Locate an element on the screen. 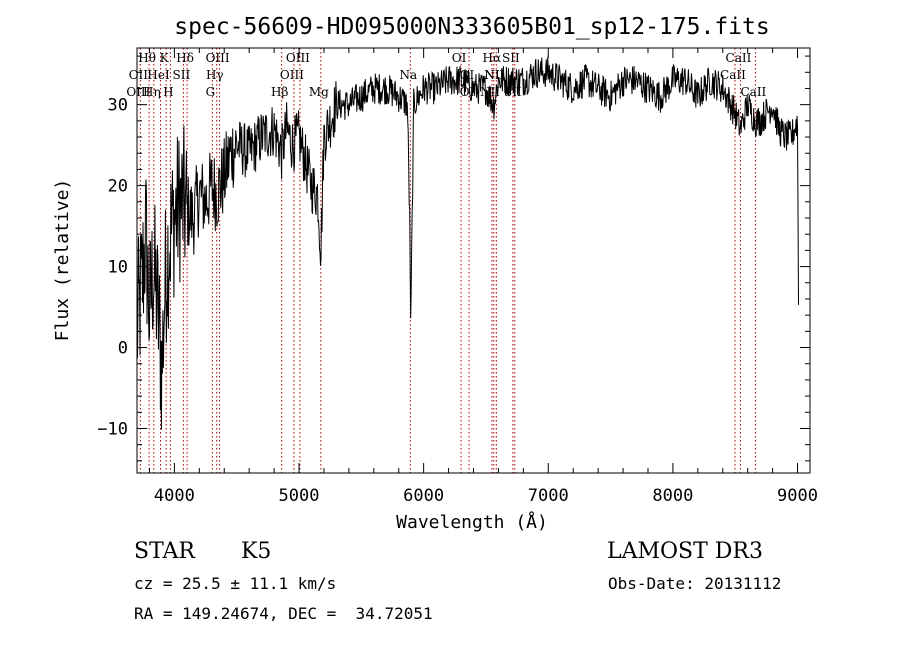 The width and height of the screenshot is (900, 649). survey-name: LAMOST DR3 is located at coordinates (685, 551).